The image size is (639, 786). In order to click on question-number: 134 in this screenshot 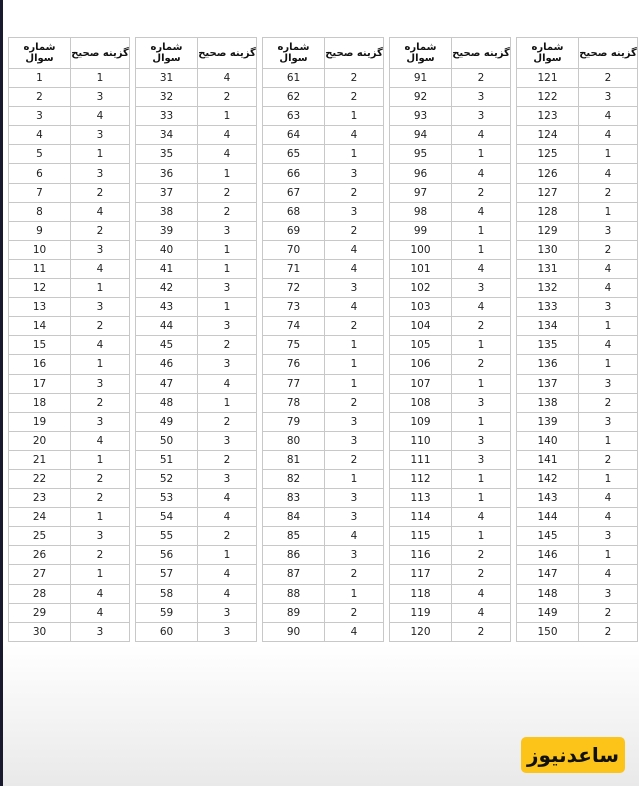, I will do `click(547, 326)`.